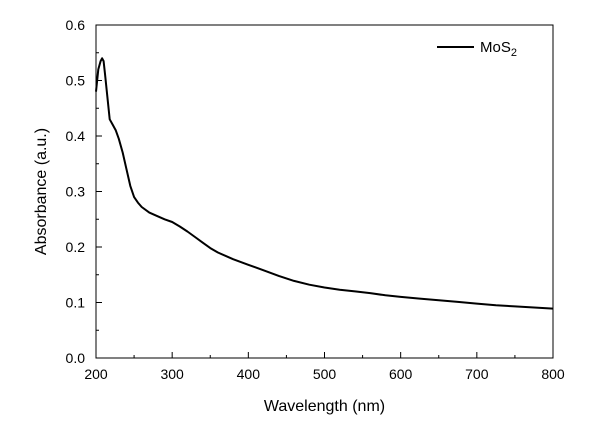  Describe the element at coordinates (324, 406) in the screenshot. I see `x-axis-title: Wavelength (nm)` at that location.